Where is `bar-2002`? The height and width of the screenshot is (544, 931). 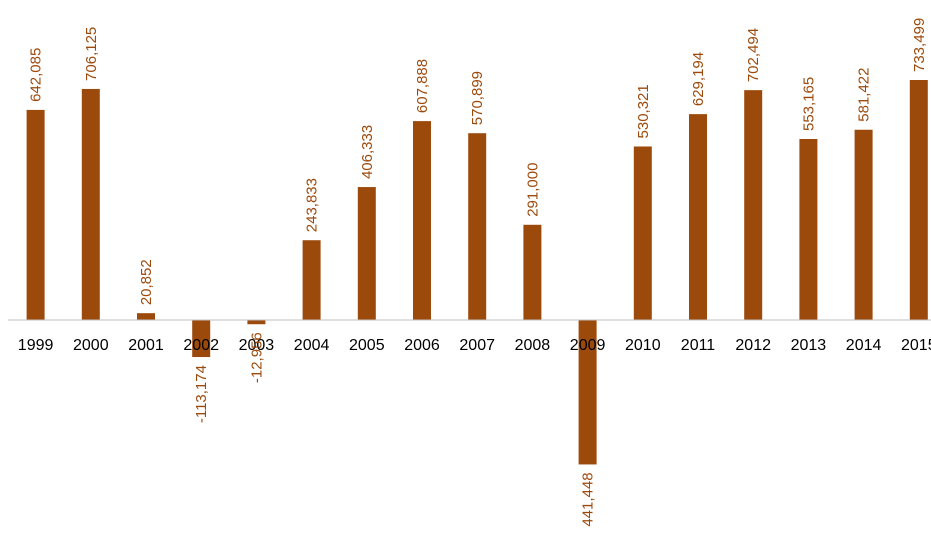 bar-2002 is located at coordinates (201, 339).